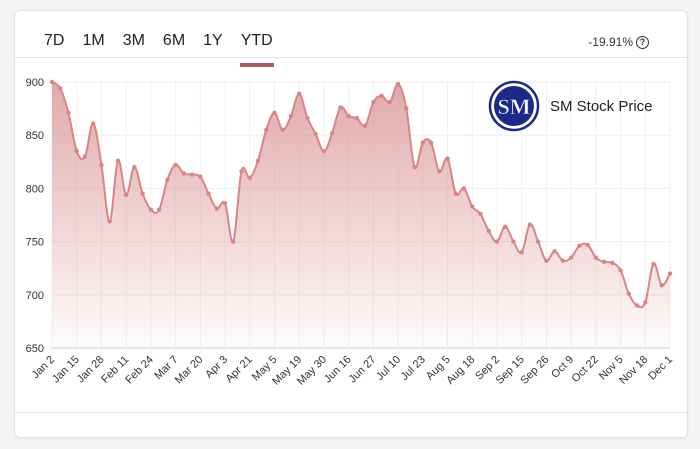 The height and width of the screenshot is (449, 700). Describe the element at coordinates (534, 370) in the screenshot. I see `x-tick-label: Sep 26` at that location.